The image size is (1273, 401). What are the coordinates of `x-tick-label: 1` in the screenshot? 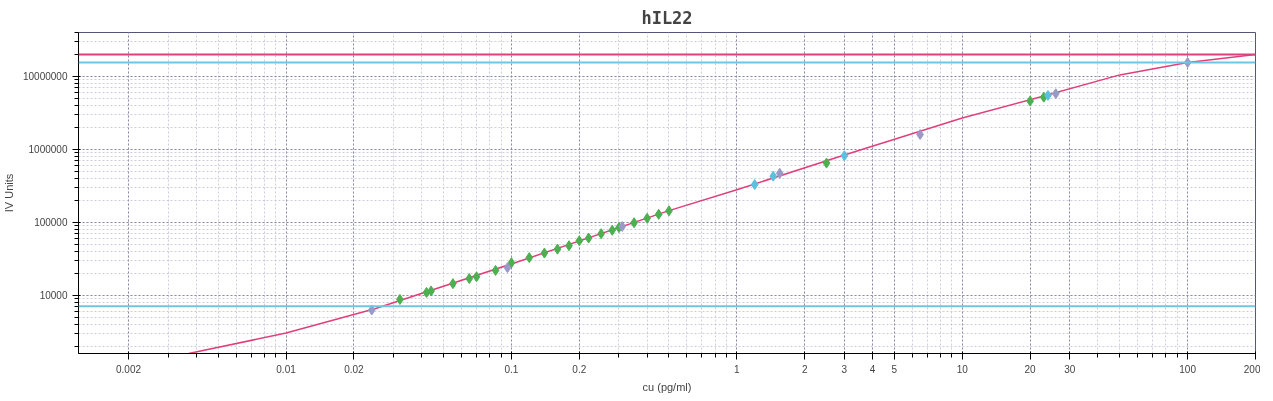 It's located at (737, 369).